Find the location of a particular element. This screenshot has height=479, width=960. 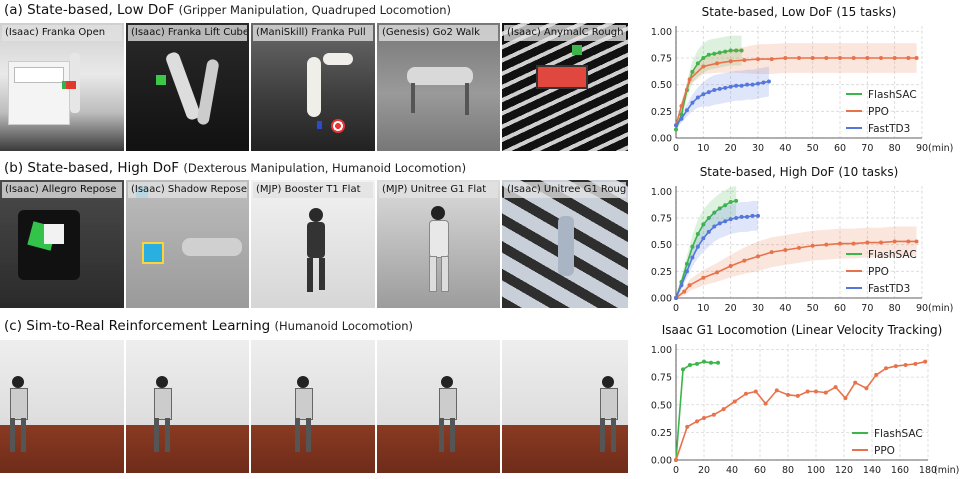

x-tick-label: 90 is located at coordinates (922, 308).